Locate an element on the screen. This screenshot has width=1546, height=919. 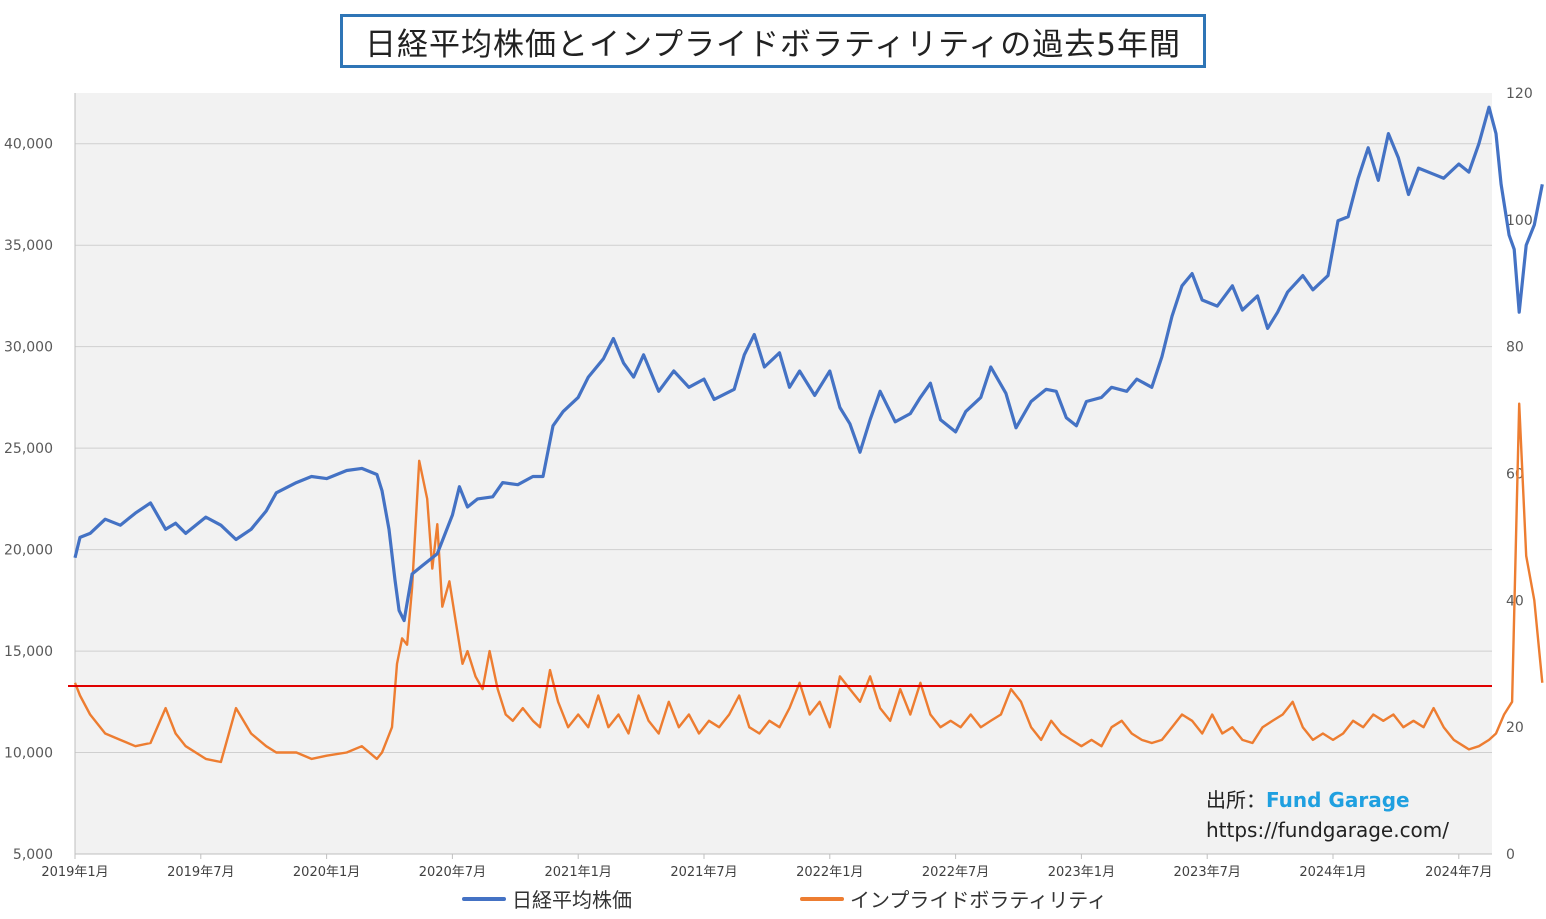
legend-label-nikkei: 日経平均株価 is located at coordinates (572, 900).